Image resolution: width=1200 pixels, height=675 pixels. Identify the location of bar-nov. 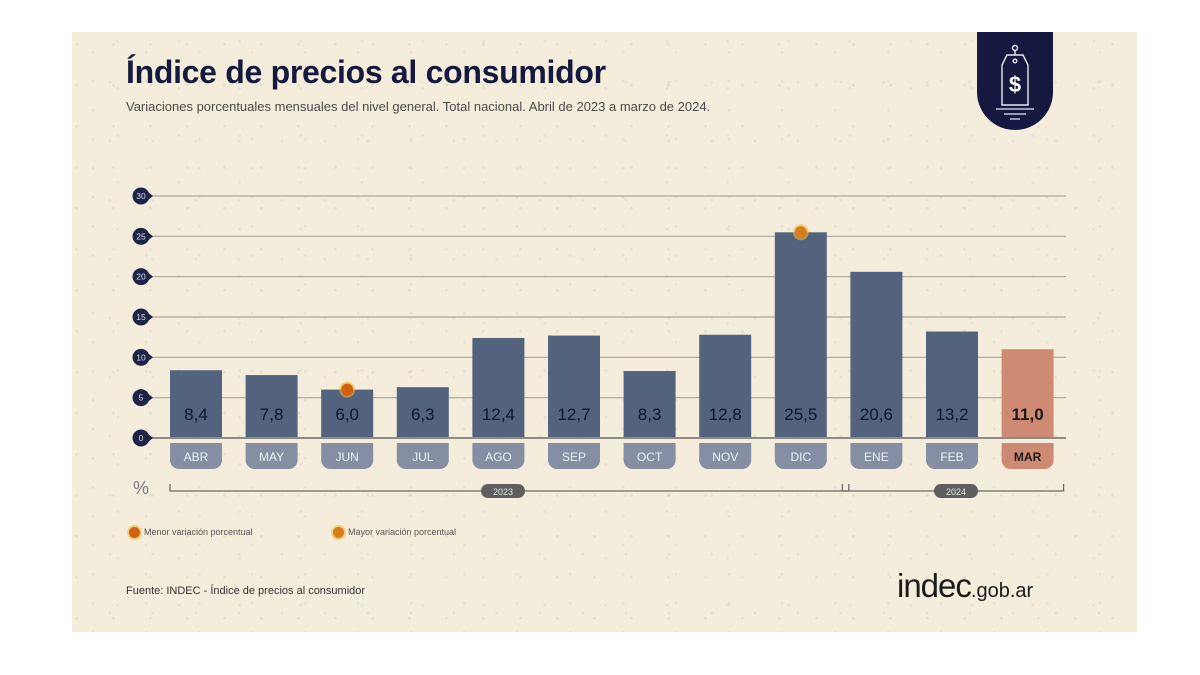
(725, 385).